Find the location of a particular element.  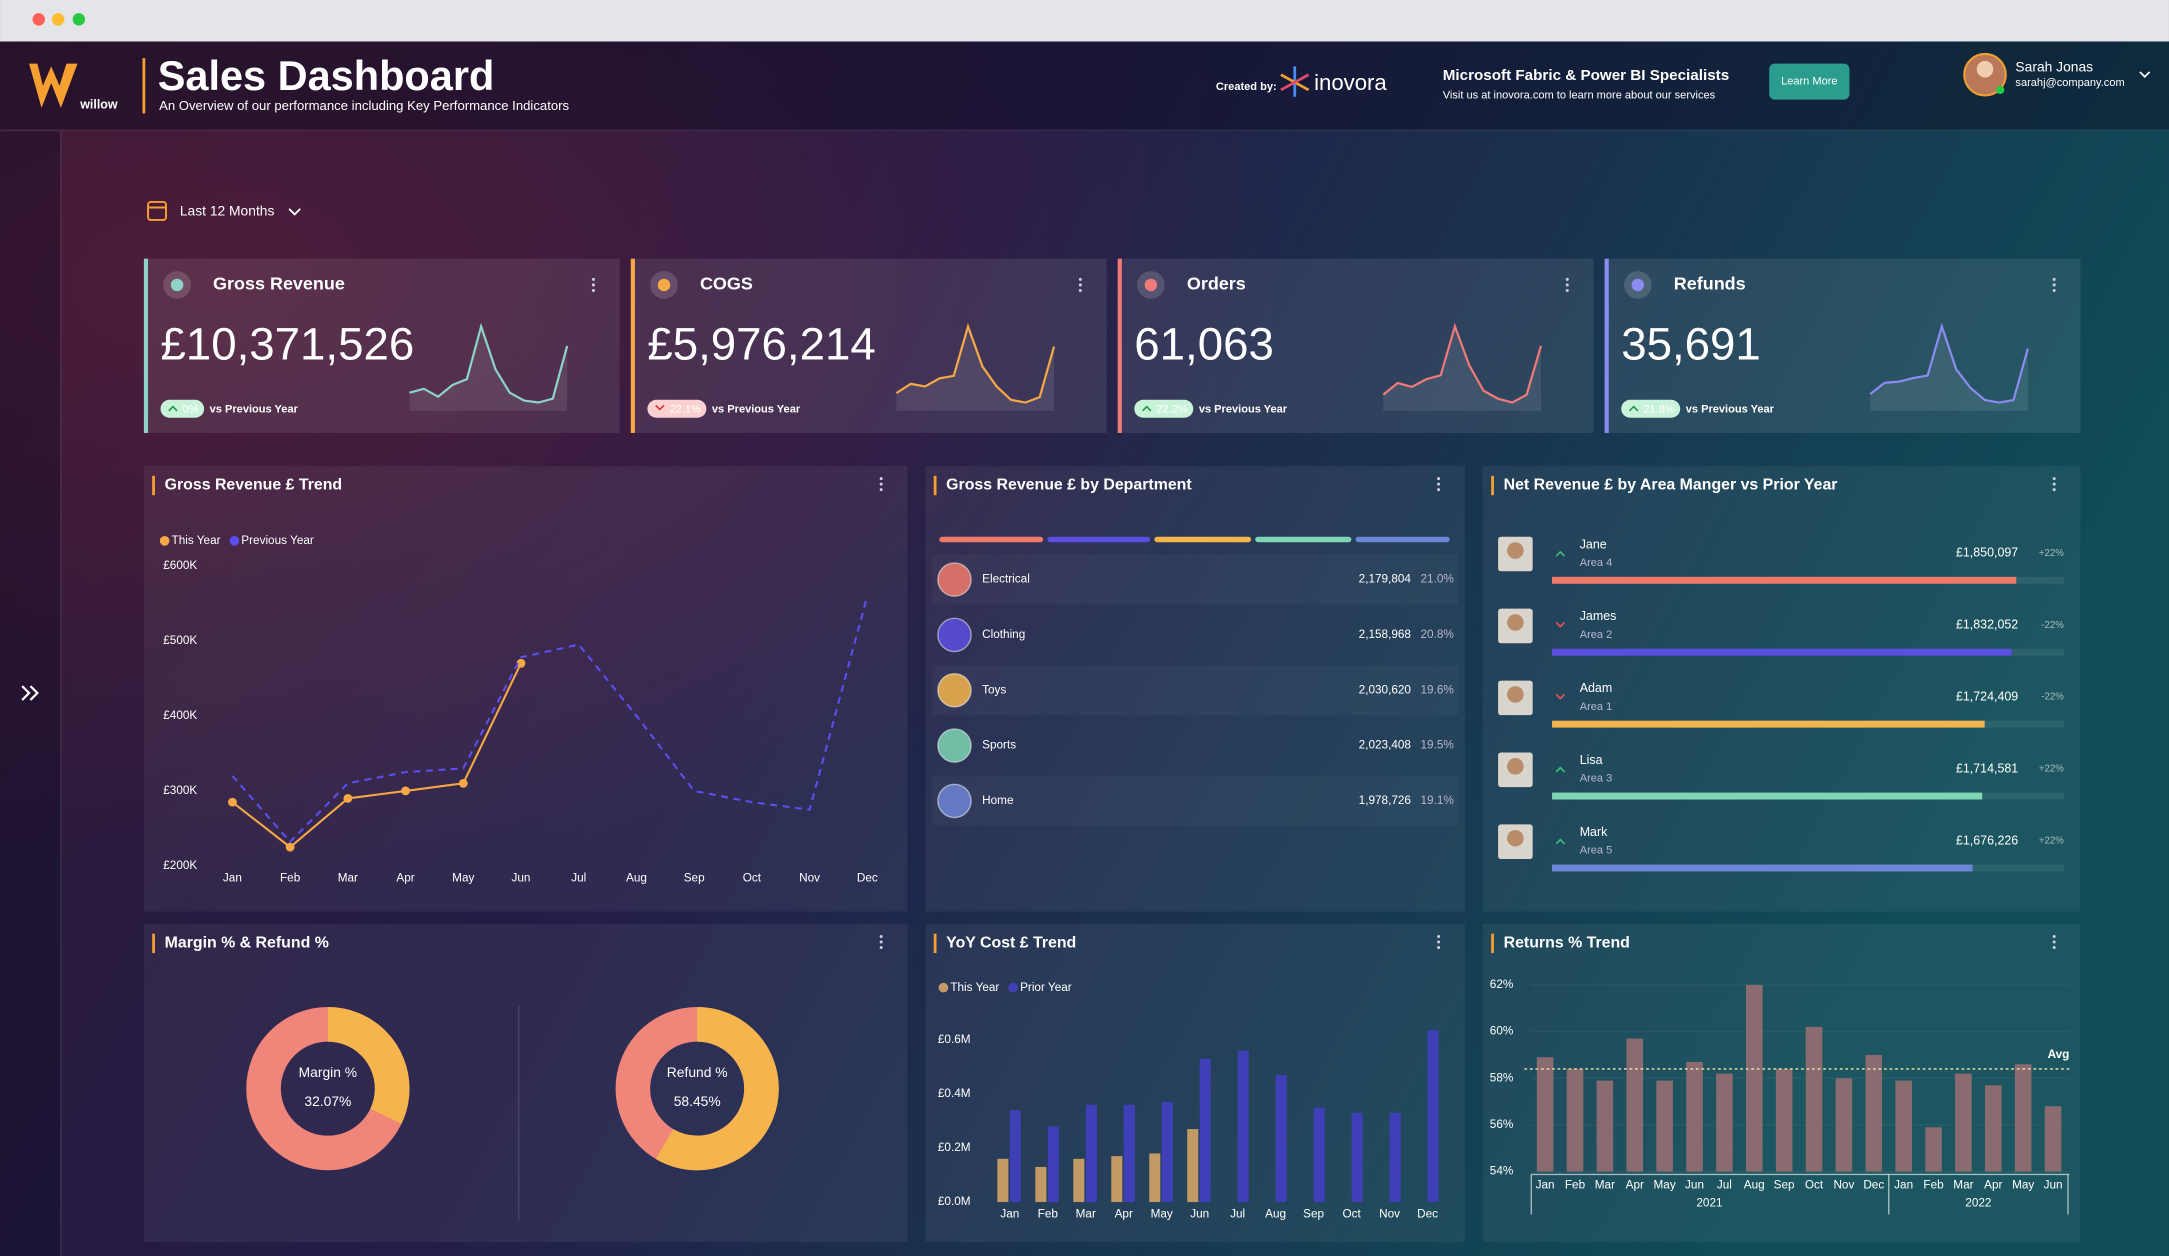

category-label: Toys is located at coordinates (994, 689).